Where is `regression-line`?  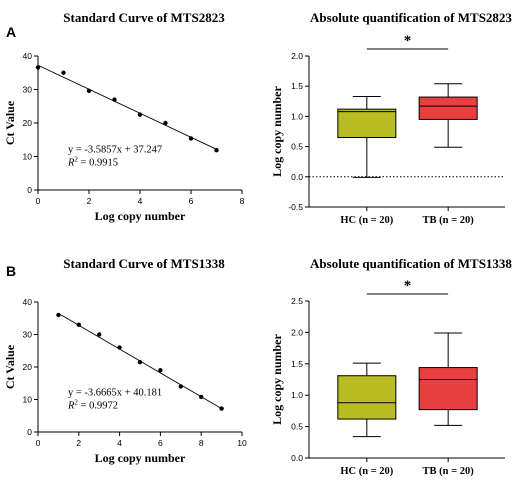 regression-line is located at coordinates (127, 107).